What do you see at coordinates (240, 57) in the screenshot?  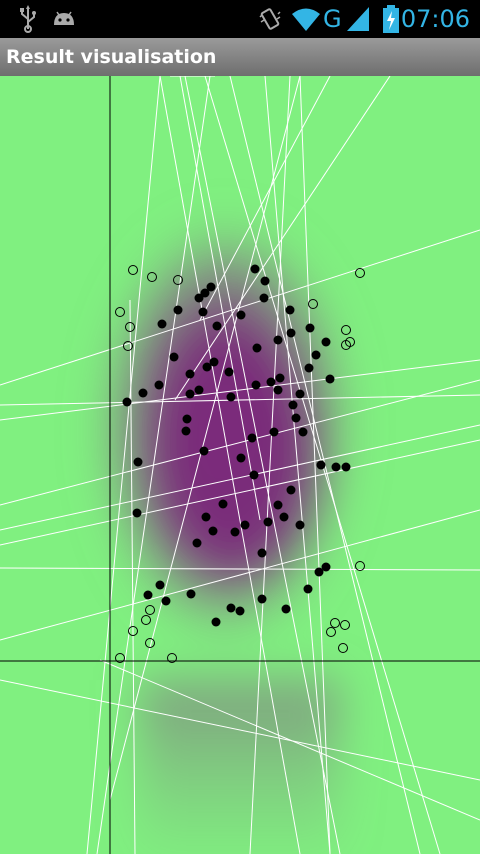 I see `title-bar: Result visualisation` at bounding box center [240, 57].